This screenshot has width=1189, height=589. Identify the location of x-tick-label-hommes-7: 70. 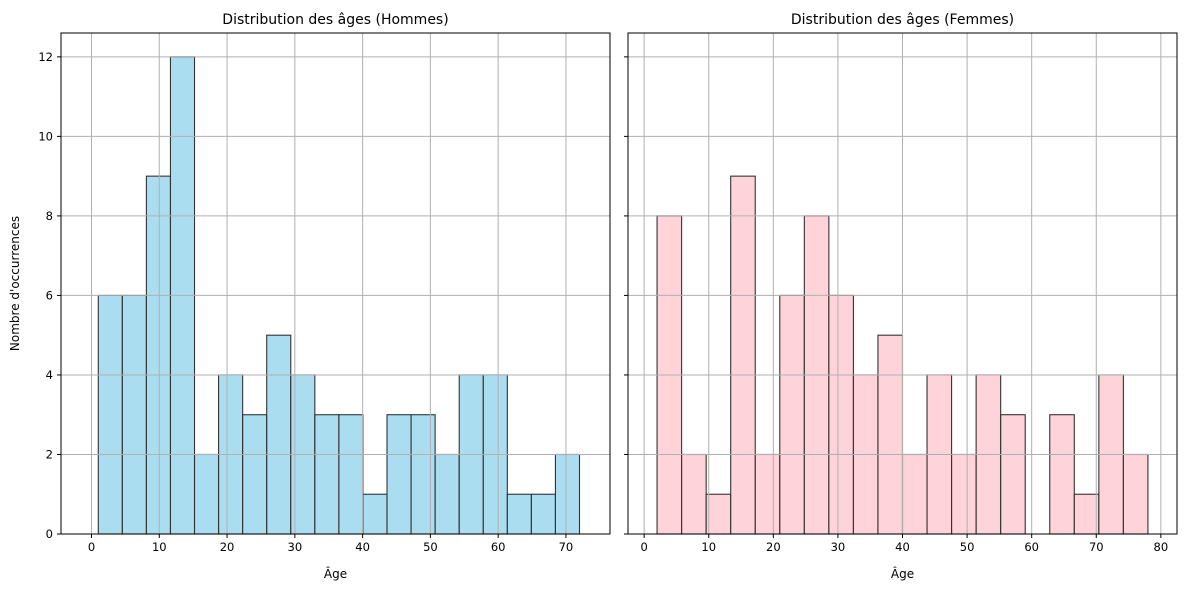
(566, 547).